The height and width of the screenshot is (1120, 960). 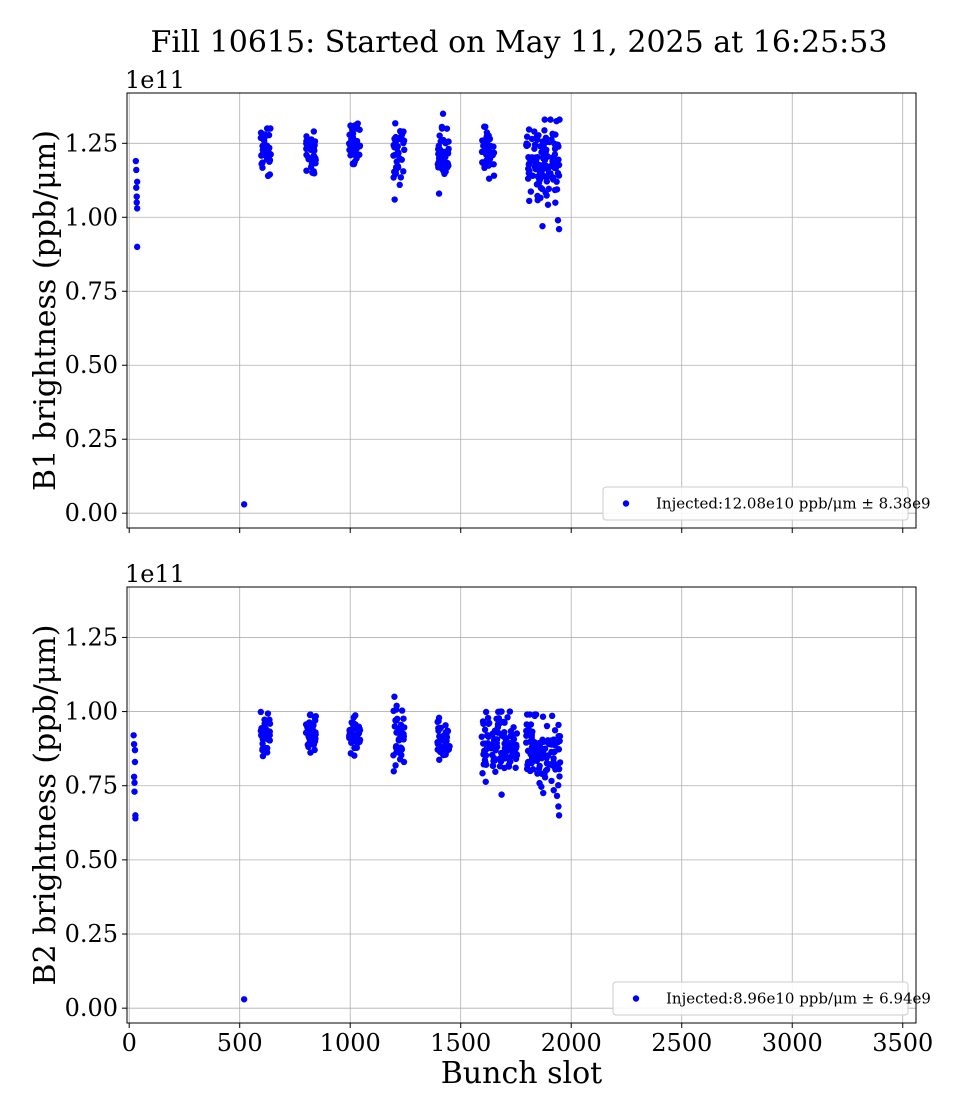 I want to click on x-tick-label: 3000, so click(x=792, y=1043).